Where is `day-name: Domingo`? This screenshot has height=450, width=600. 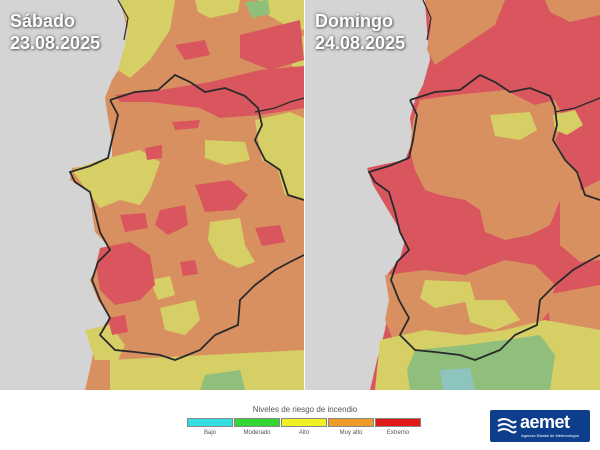 day-name: Domingo is located at coordinates (354, 21).